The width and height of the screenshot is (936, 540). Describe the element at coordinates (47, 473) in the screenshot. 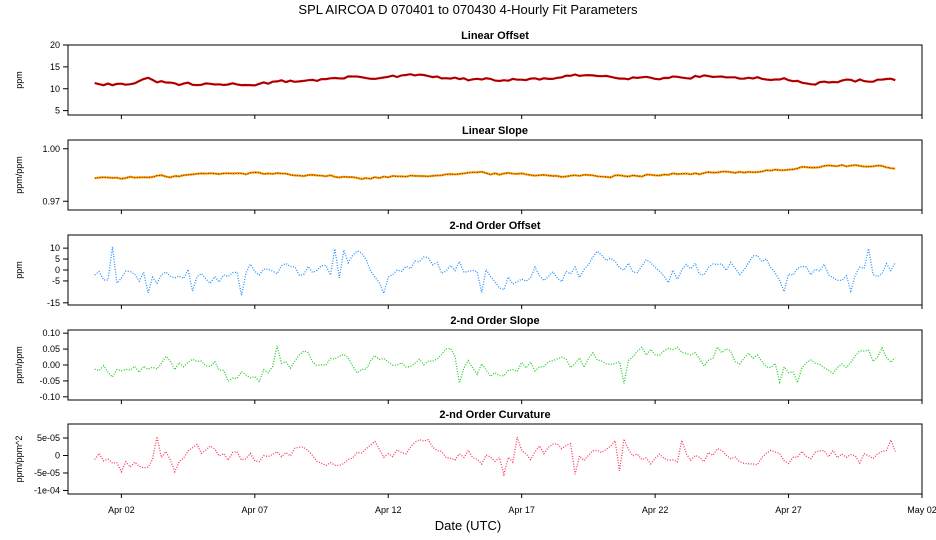

I see `y-tick-label: -5e-05` at that location.